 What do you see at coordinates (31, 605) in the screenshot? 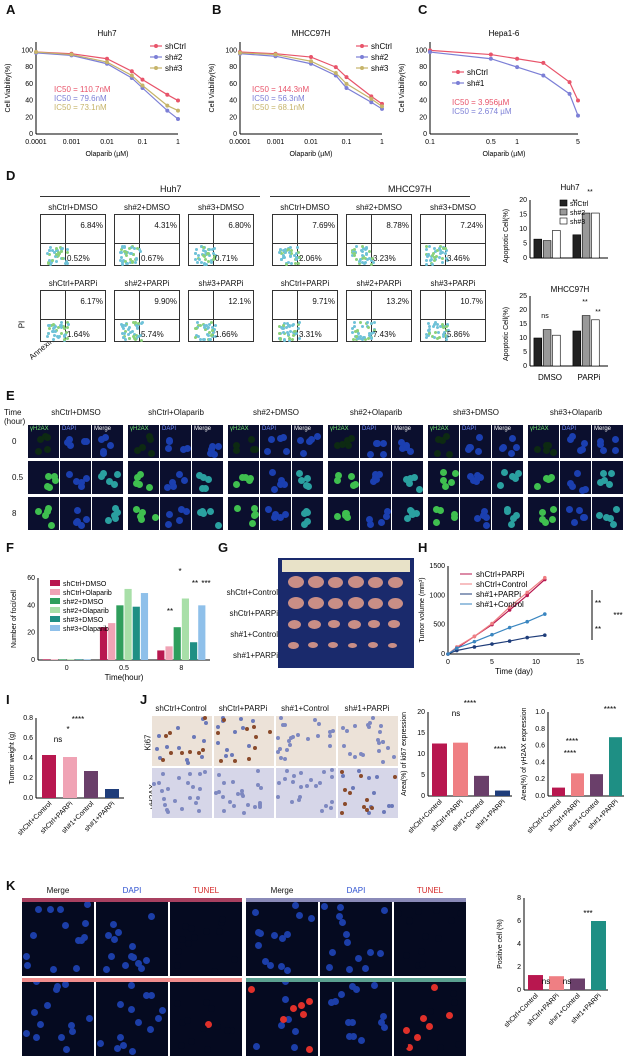
I see `foci-ytick: 40` at bounding box center [31, 605].